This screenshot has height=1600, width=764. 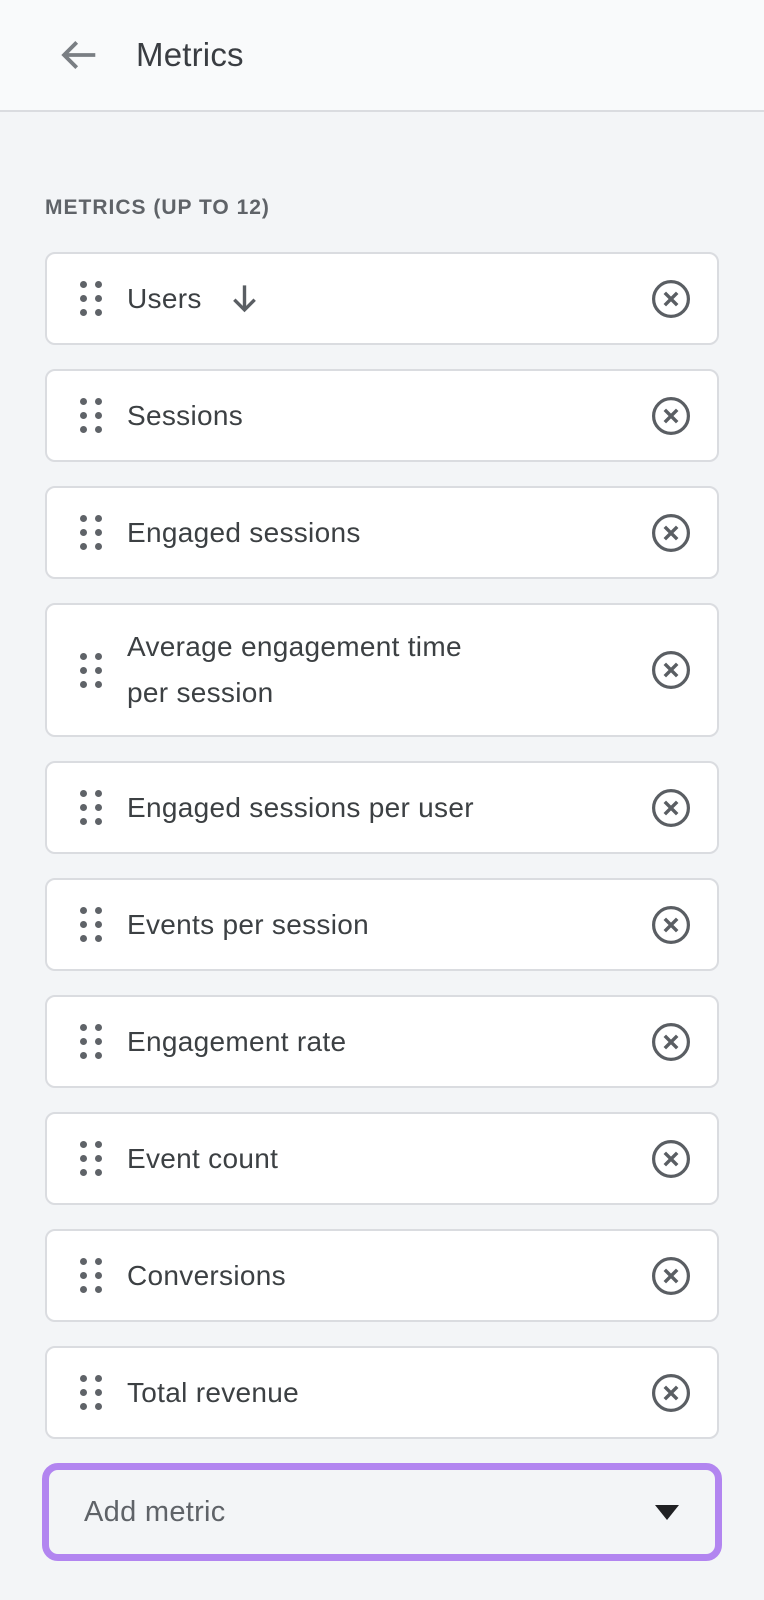 I want to click on metric-card-engaged-sessions-per-user: Engaged sessions per user, so click(x=382, y=807).